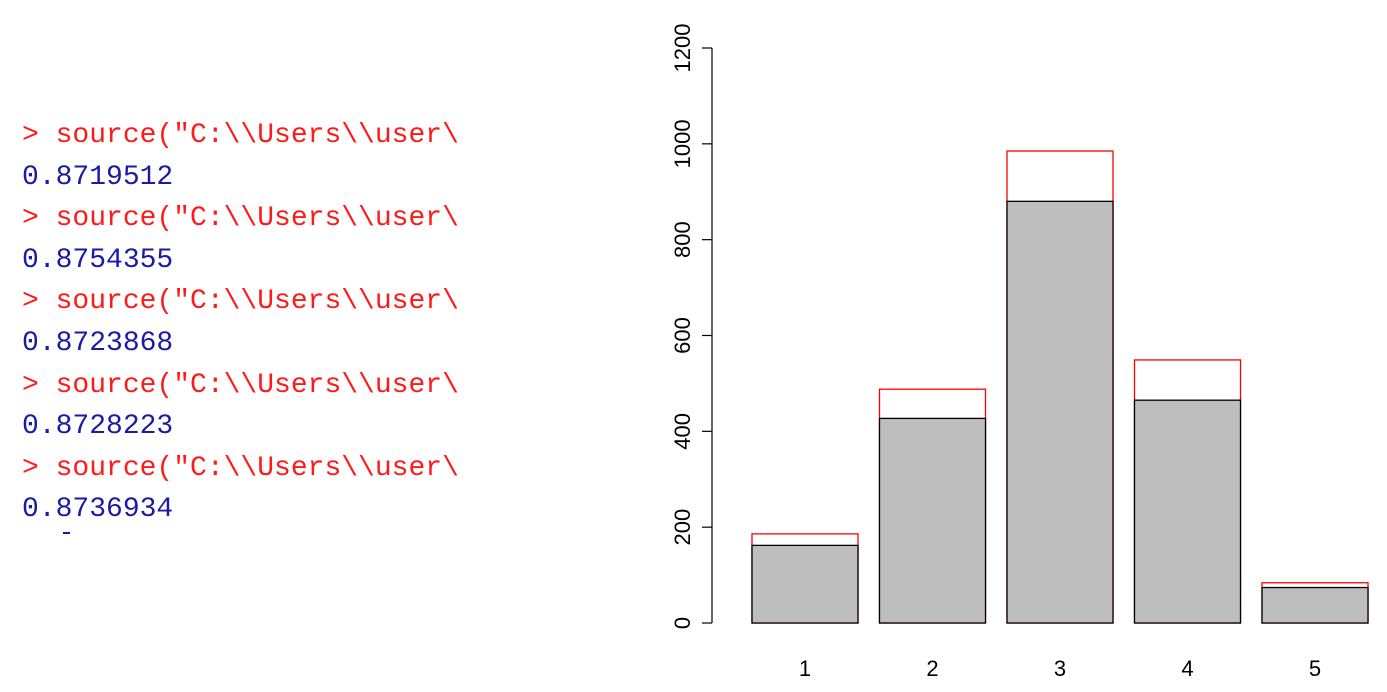 The width and height of the screenshot is (1387, 692). Describe the element at coordinates (682, 623) in the screenshot. I see `y-tick-label: 0` at that location.